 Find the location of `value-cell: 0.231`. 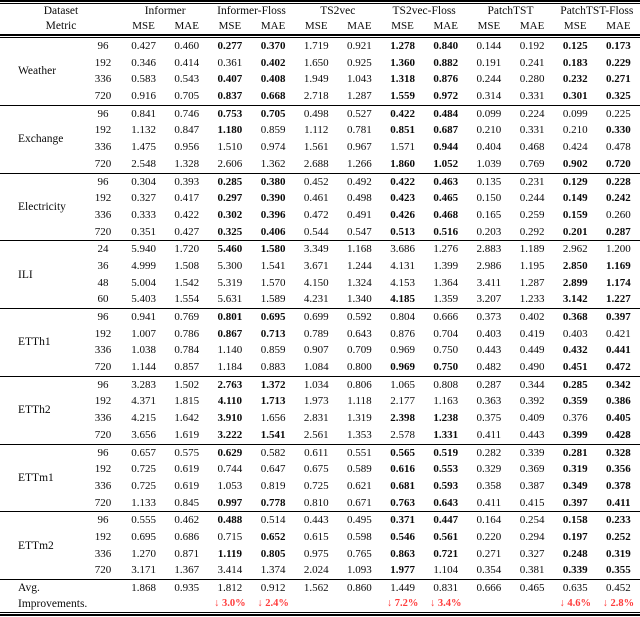

value-cell: 0.231 is located at coordinates (532, 181).